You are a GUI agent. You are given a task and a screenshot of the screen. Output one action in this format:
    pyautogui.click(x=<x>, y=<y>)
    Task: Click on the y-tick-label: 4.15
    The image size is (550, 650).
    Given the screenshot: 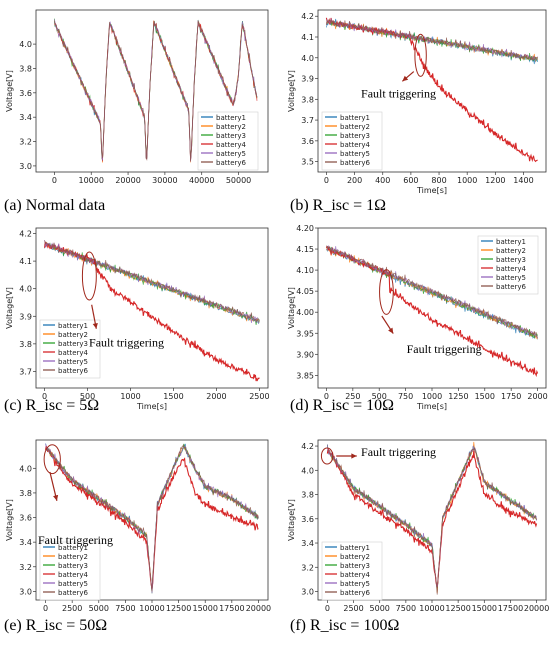 What is the action you would take?
    pyautogui.click(x=305, y=249)
    